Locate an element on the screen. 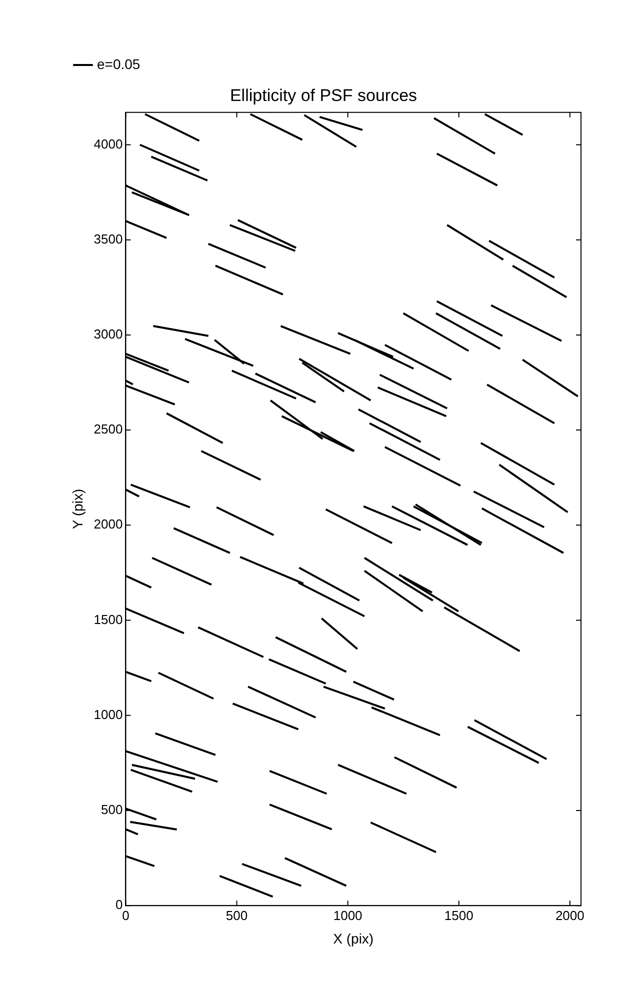 The width and height of the screenshot is (637, 1000). x-tick-label: 2000 is located at coordinates (569, 915).